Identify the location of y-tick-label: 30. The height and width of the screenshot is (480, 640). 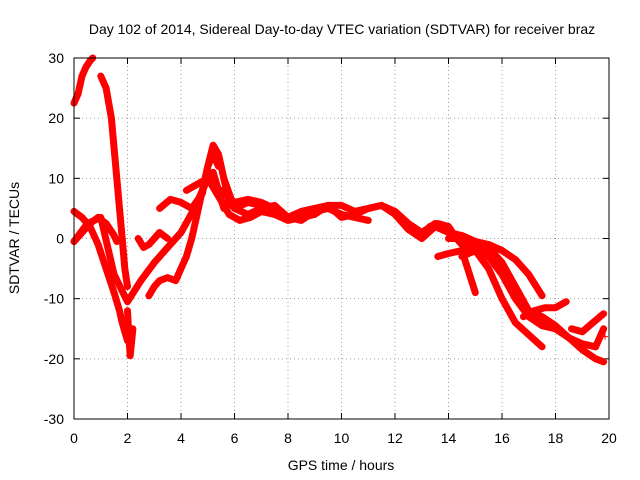
(56, 58).